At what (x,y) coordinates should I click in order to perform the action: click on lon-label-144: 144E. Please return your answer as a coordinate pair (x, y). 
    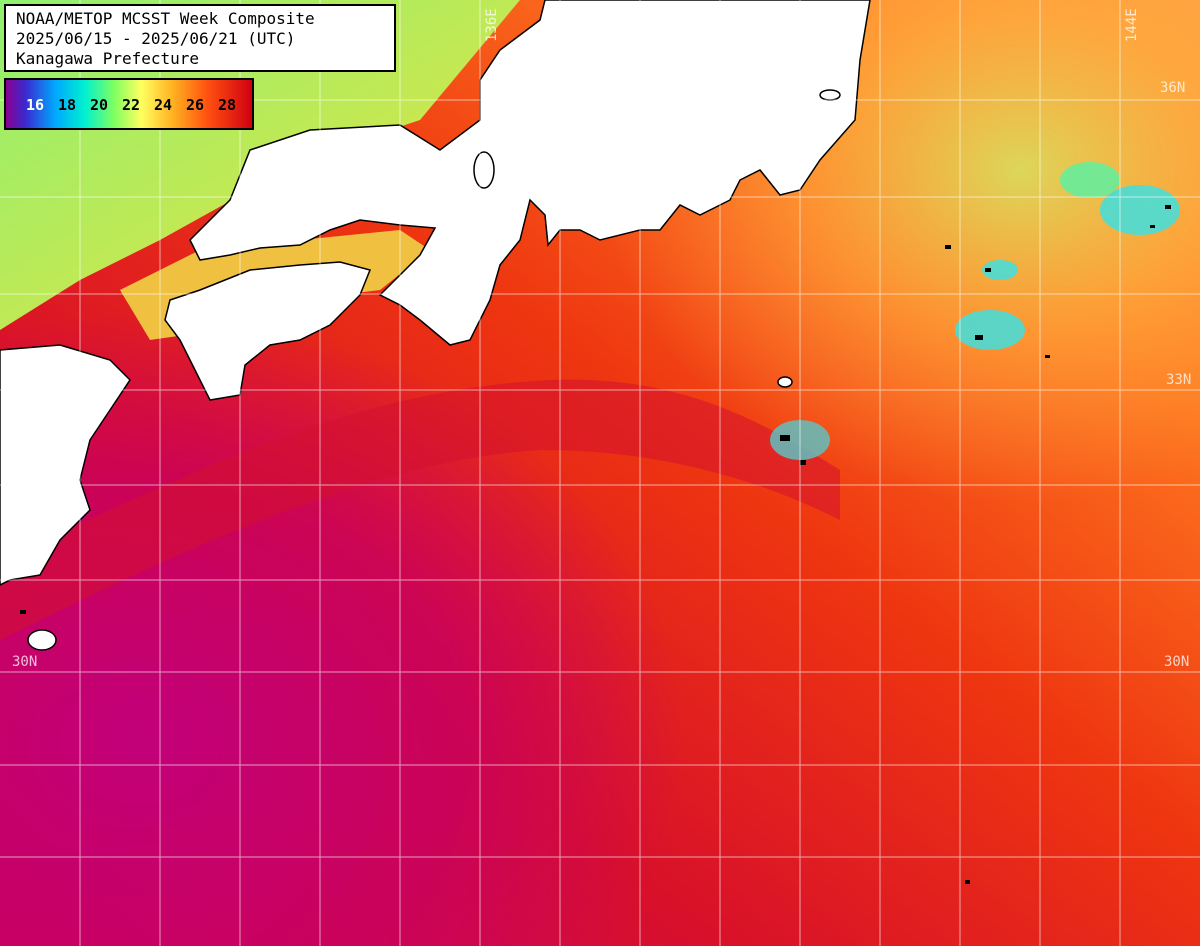
    Looking at the image, I should click on (1132, 25).